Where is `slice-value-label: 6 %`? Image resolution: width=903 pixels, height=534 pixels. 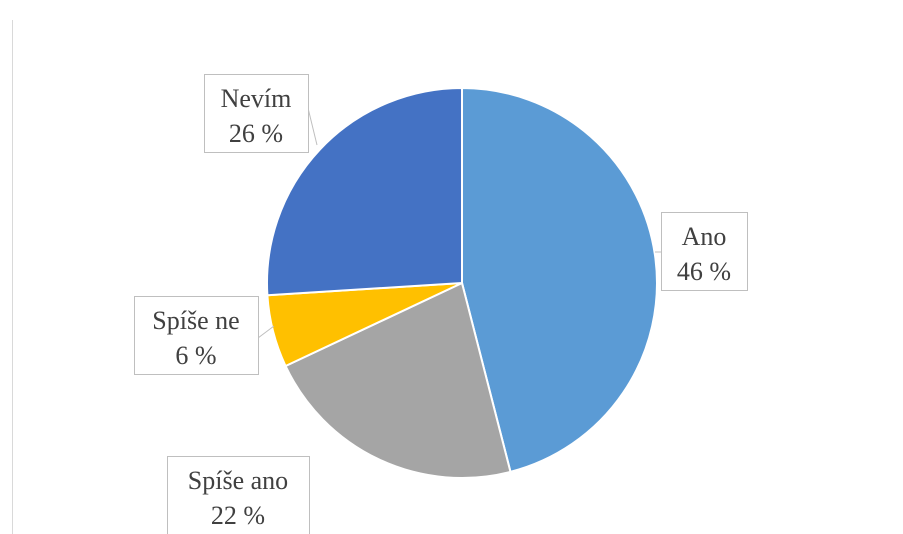 slice-value-label: 6 % is located at coordinates (195, 355).